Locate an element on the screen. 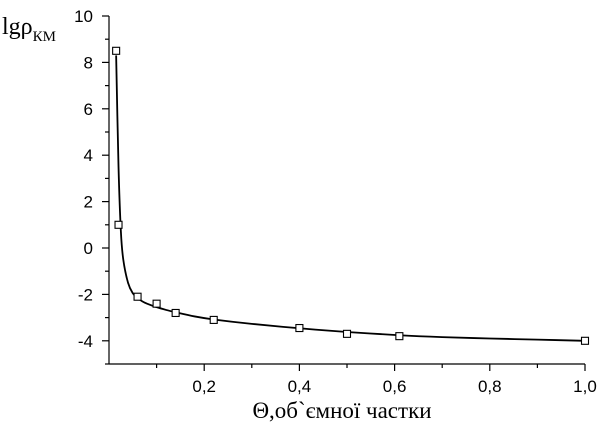 This screenshot has width=606, height=432. y-tick-label: 10 is located at coordinates (83, 16).